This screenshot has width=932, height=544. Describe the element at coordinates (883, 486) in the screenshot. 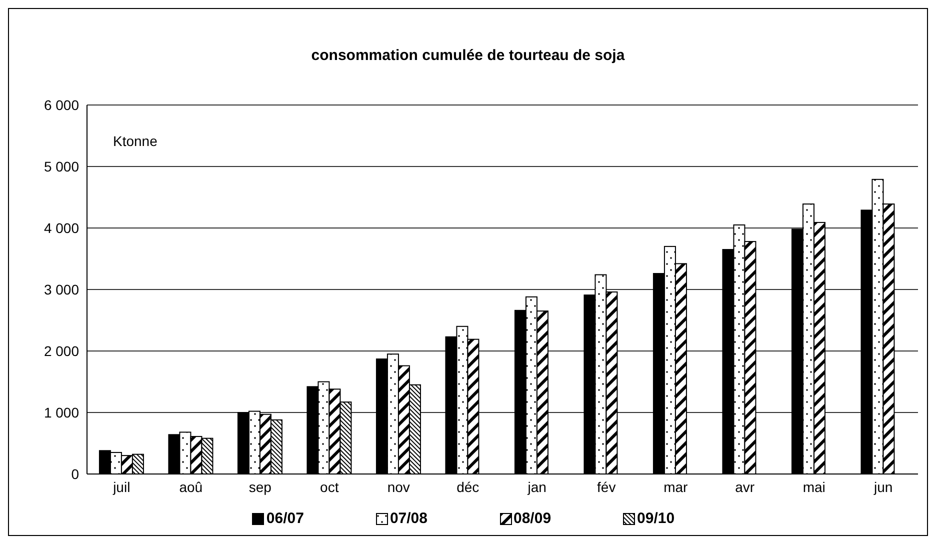

I see `x-tick-label: jun` at that location.